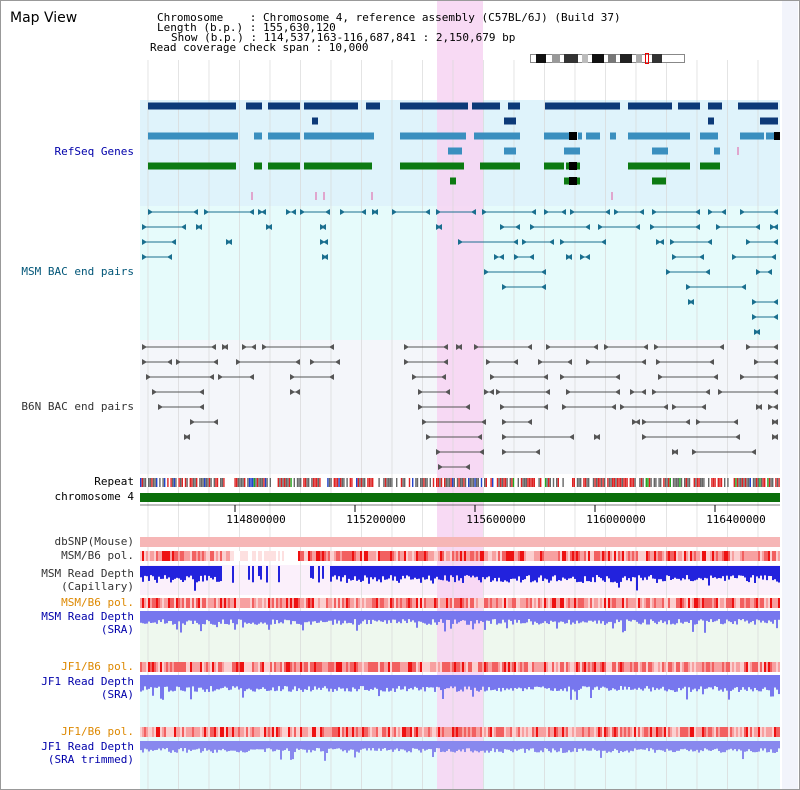 The height and width of the screenshot is (790, 800). What do you see at coordinates (114, 481) in the screenshot?
I see `track-label-repeat: Repeat` at bounding box center [114, 481].